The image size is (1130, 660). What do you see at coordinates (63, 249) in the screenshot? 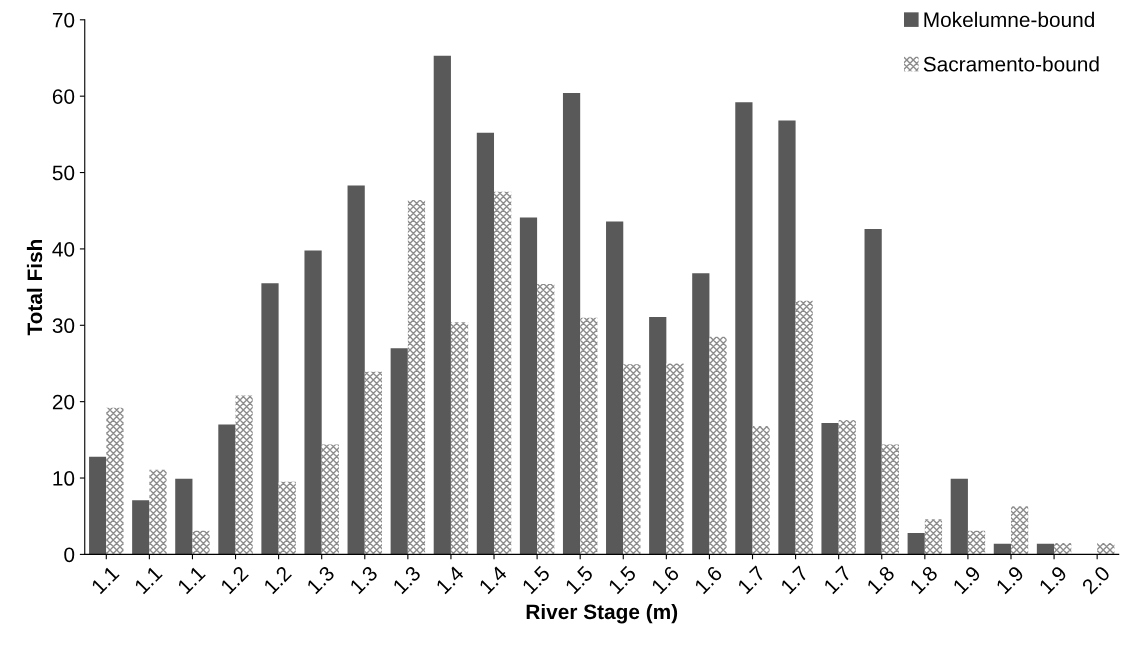
I see `y-tick-label: 40` at bounding box center [63, 249].